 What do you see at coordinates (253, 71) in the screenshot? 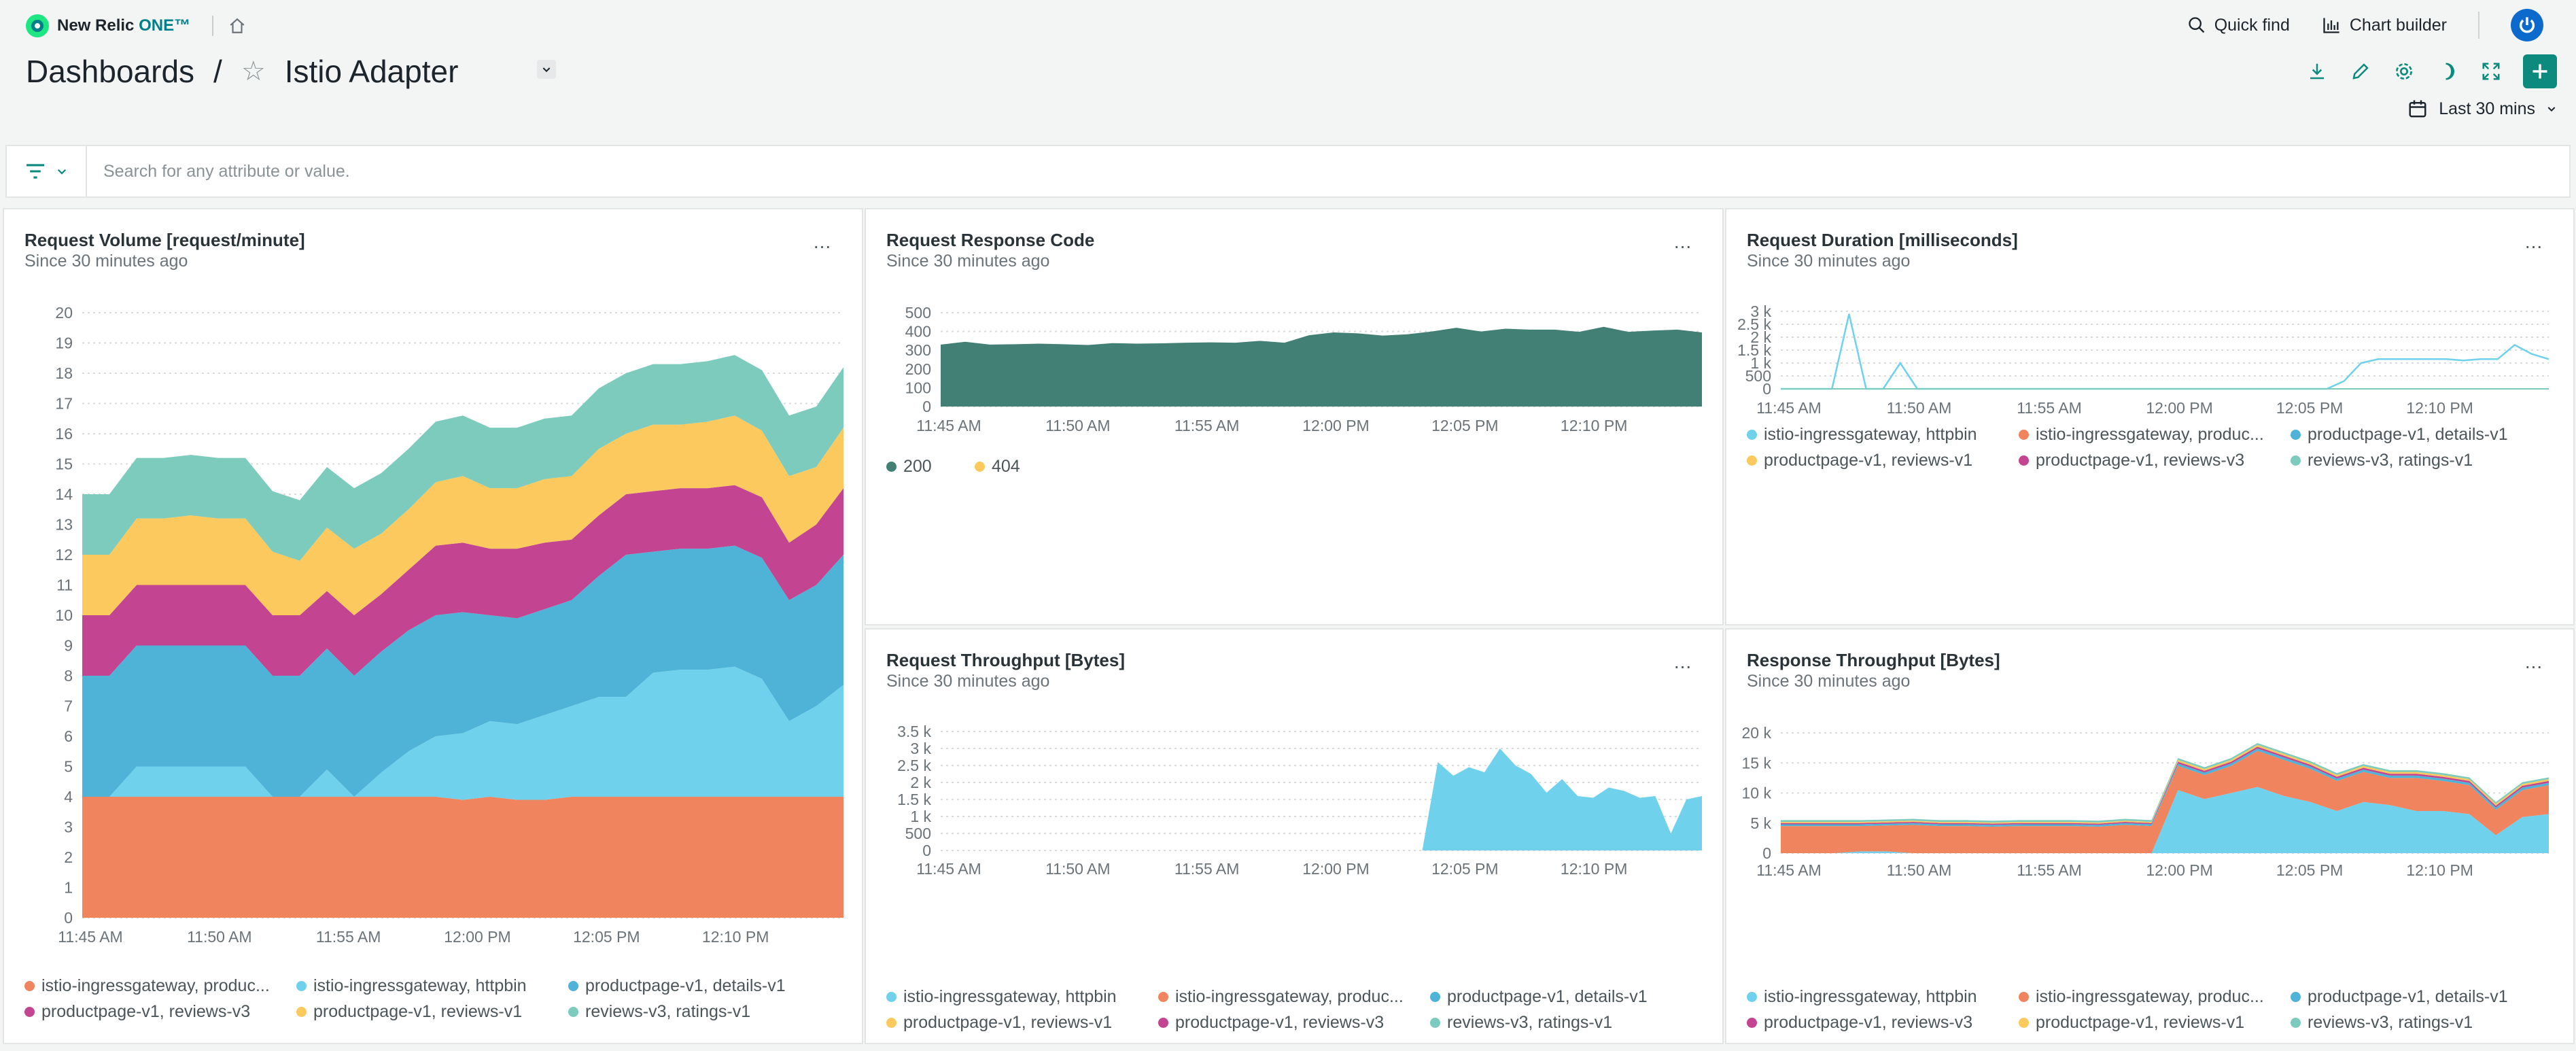
I see `star-icon: ☆` at bounding box center [253, 71].